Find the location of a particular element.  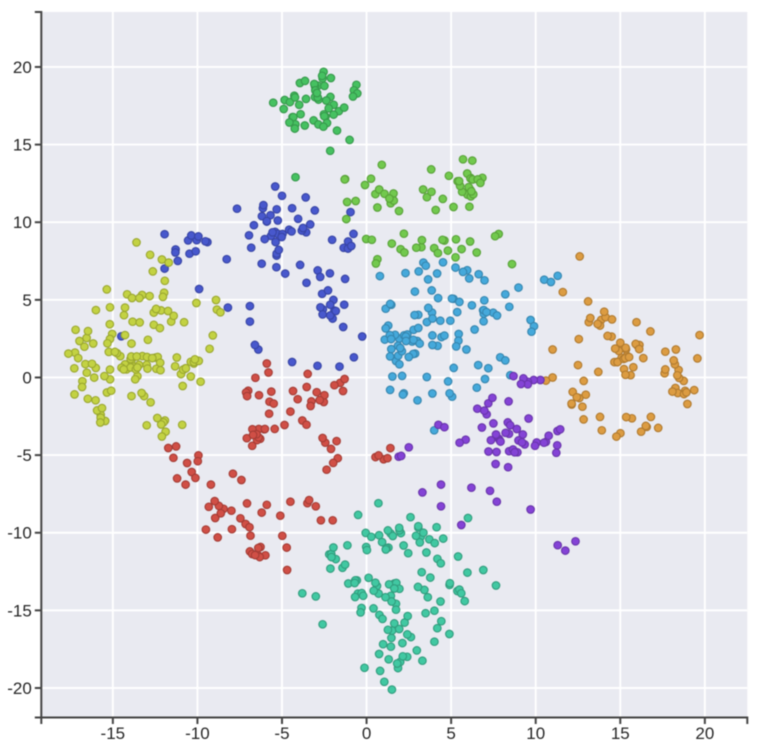

y-tick-label: -15 is located at coordinates (19, 610).